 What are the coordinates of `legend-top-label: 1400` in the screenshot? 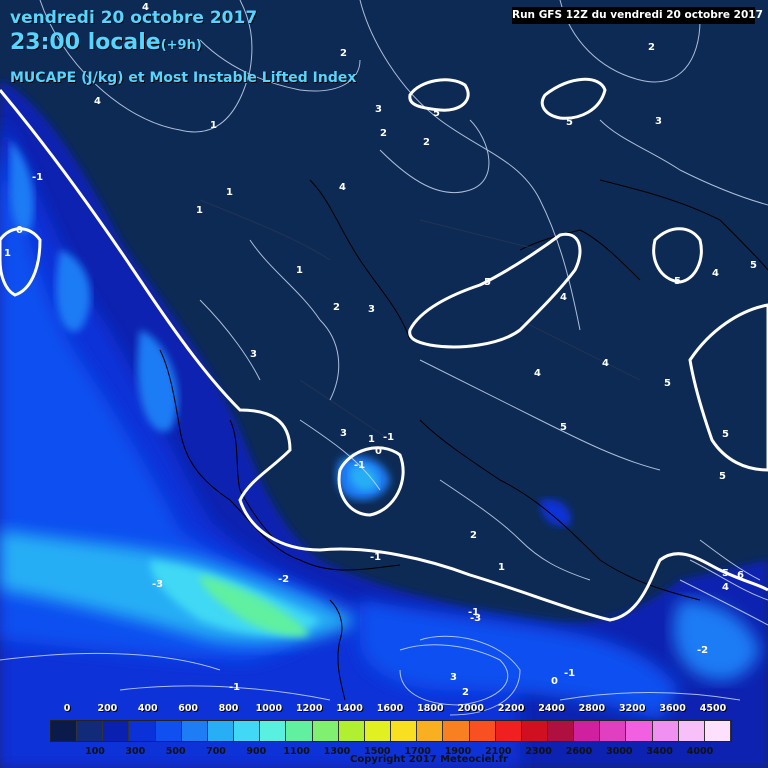 It's located at (349, 708).